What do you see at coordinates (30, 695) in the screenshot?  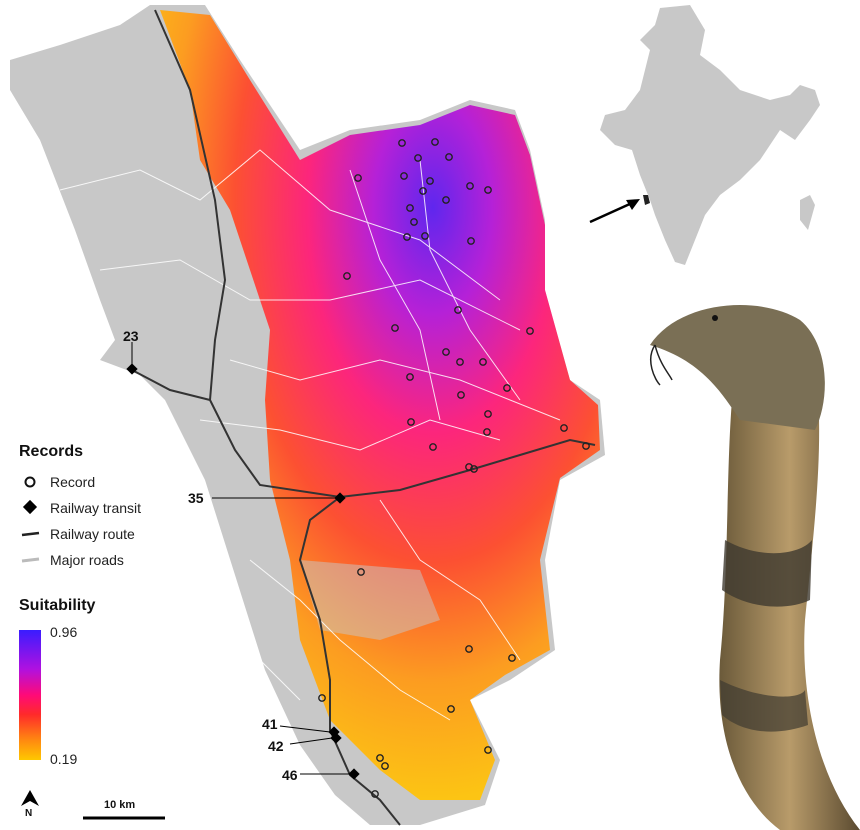 I see `suitability-colorbar` at bounding box center [30, 695].